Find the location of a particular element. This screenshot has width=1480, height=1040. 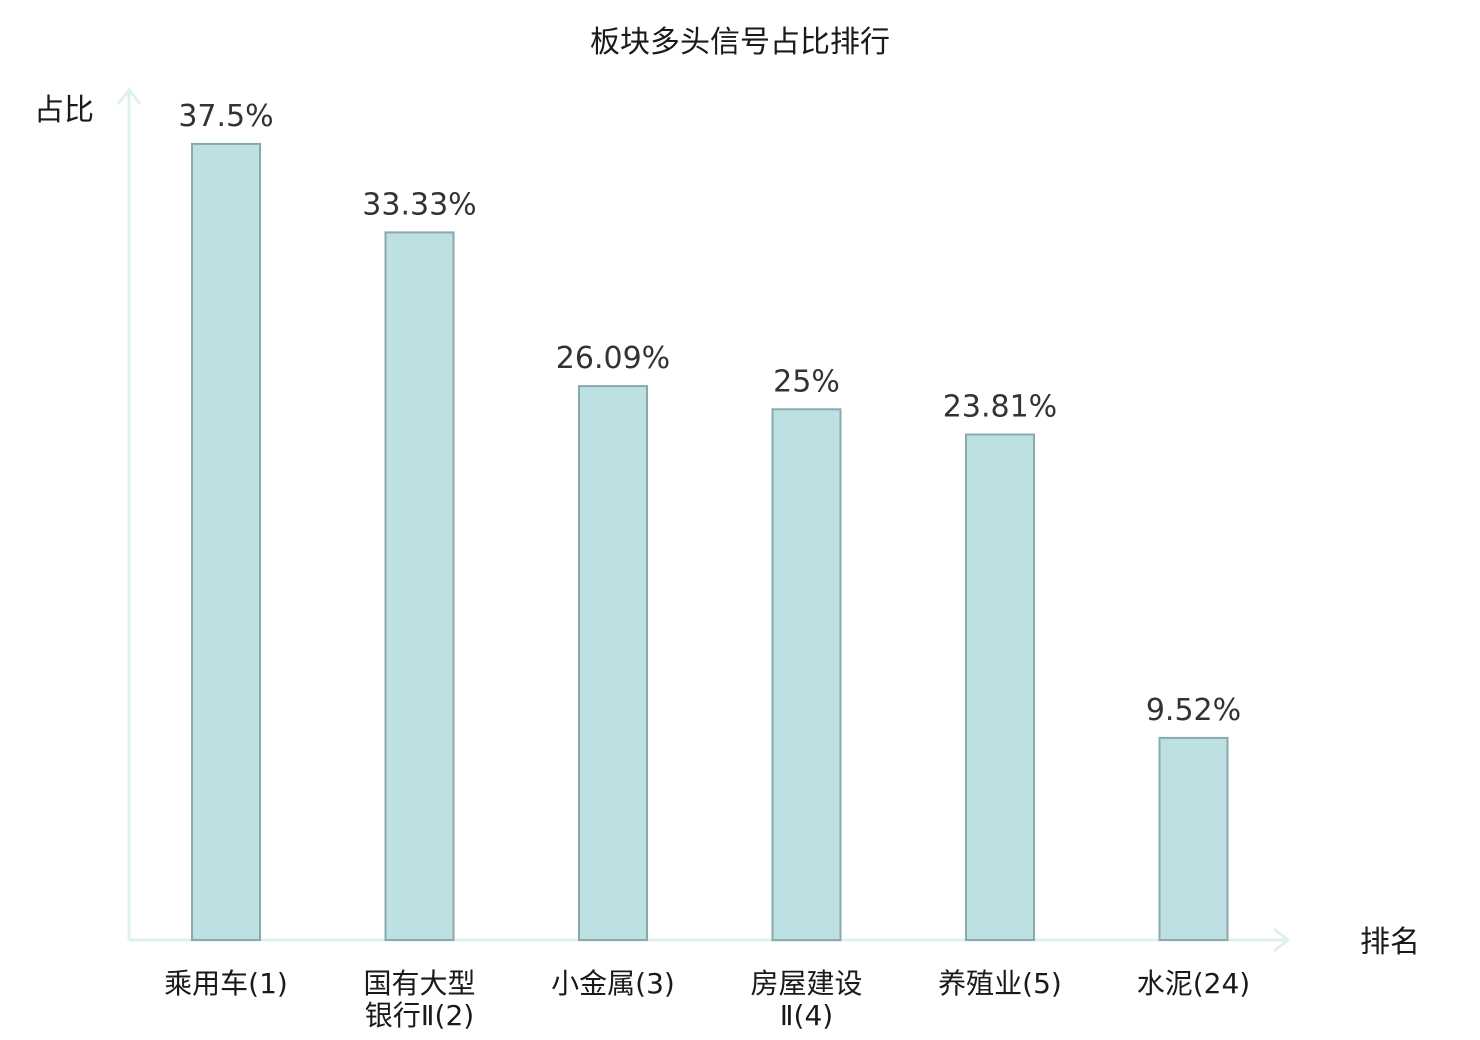

category-label-line: 水泥(24) is located at coordinates (1193, 983).